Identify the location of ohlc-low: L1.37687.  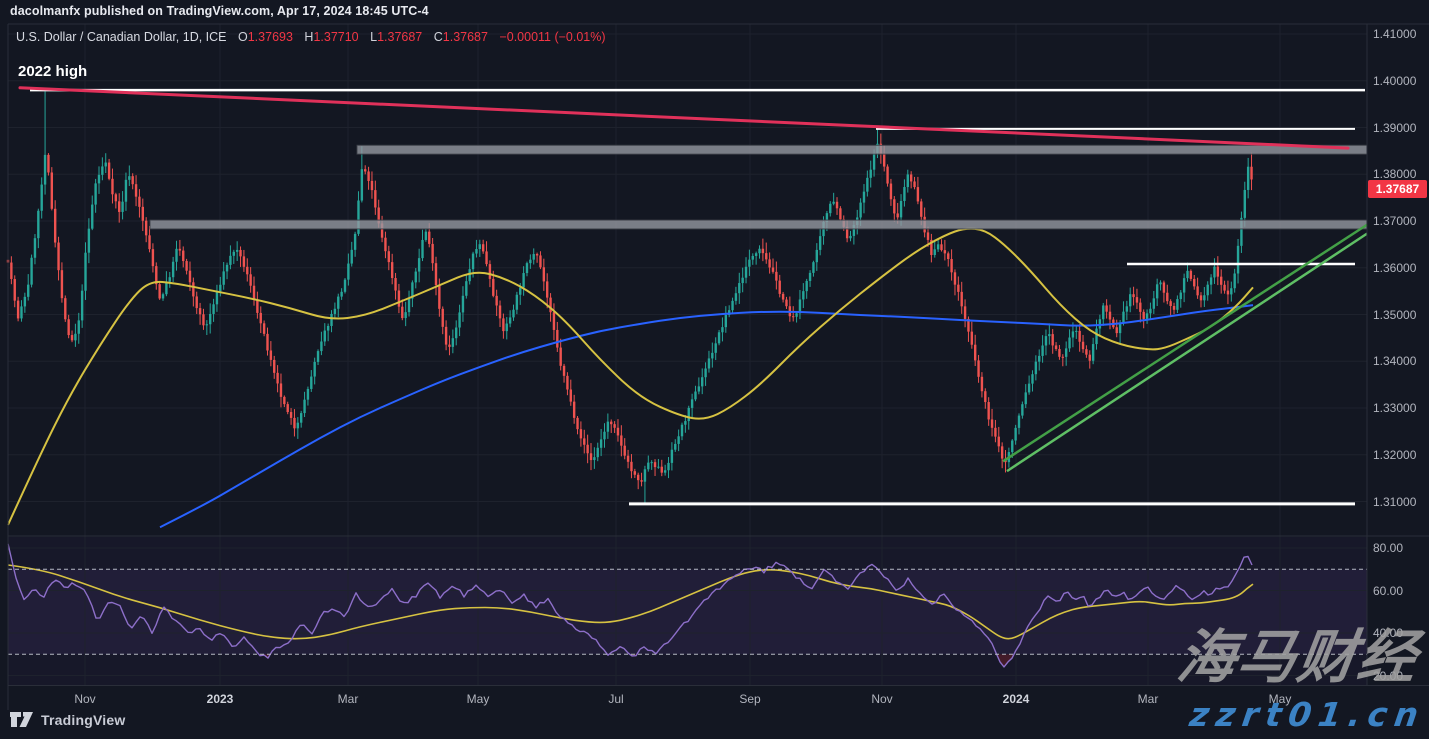
(396, 37).